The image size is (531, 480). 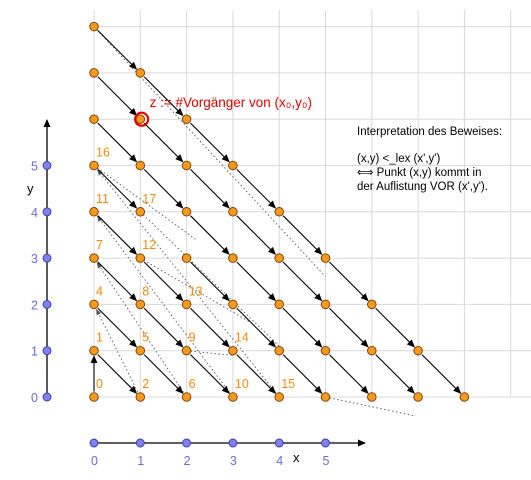 What do you see at coordinates (279, 461) in the screenshot?
I see `x-tick-label: 4` at bounding box center [279, 461].